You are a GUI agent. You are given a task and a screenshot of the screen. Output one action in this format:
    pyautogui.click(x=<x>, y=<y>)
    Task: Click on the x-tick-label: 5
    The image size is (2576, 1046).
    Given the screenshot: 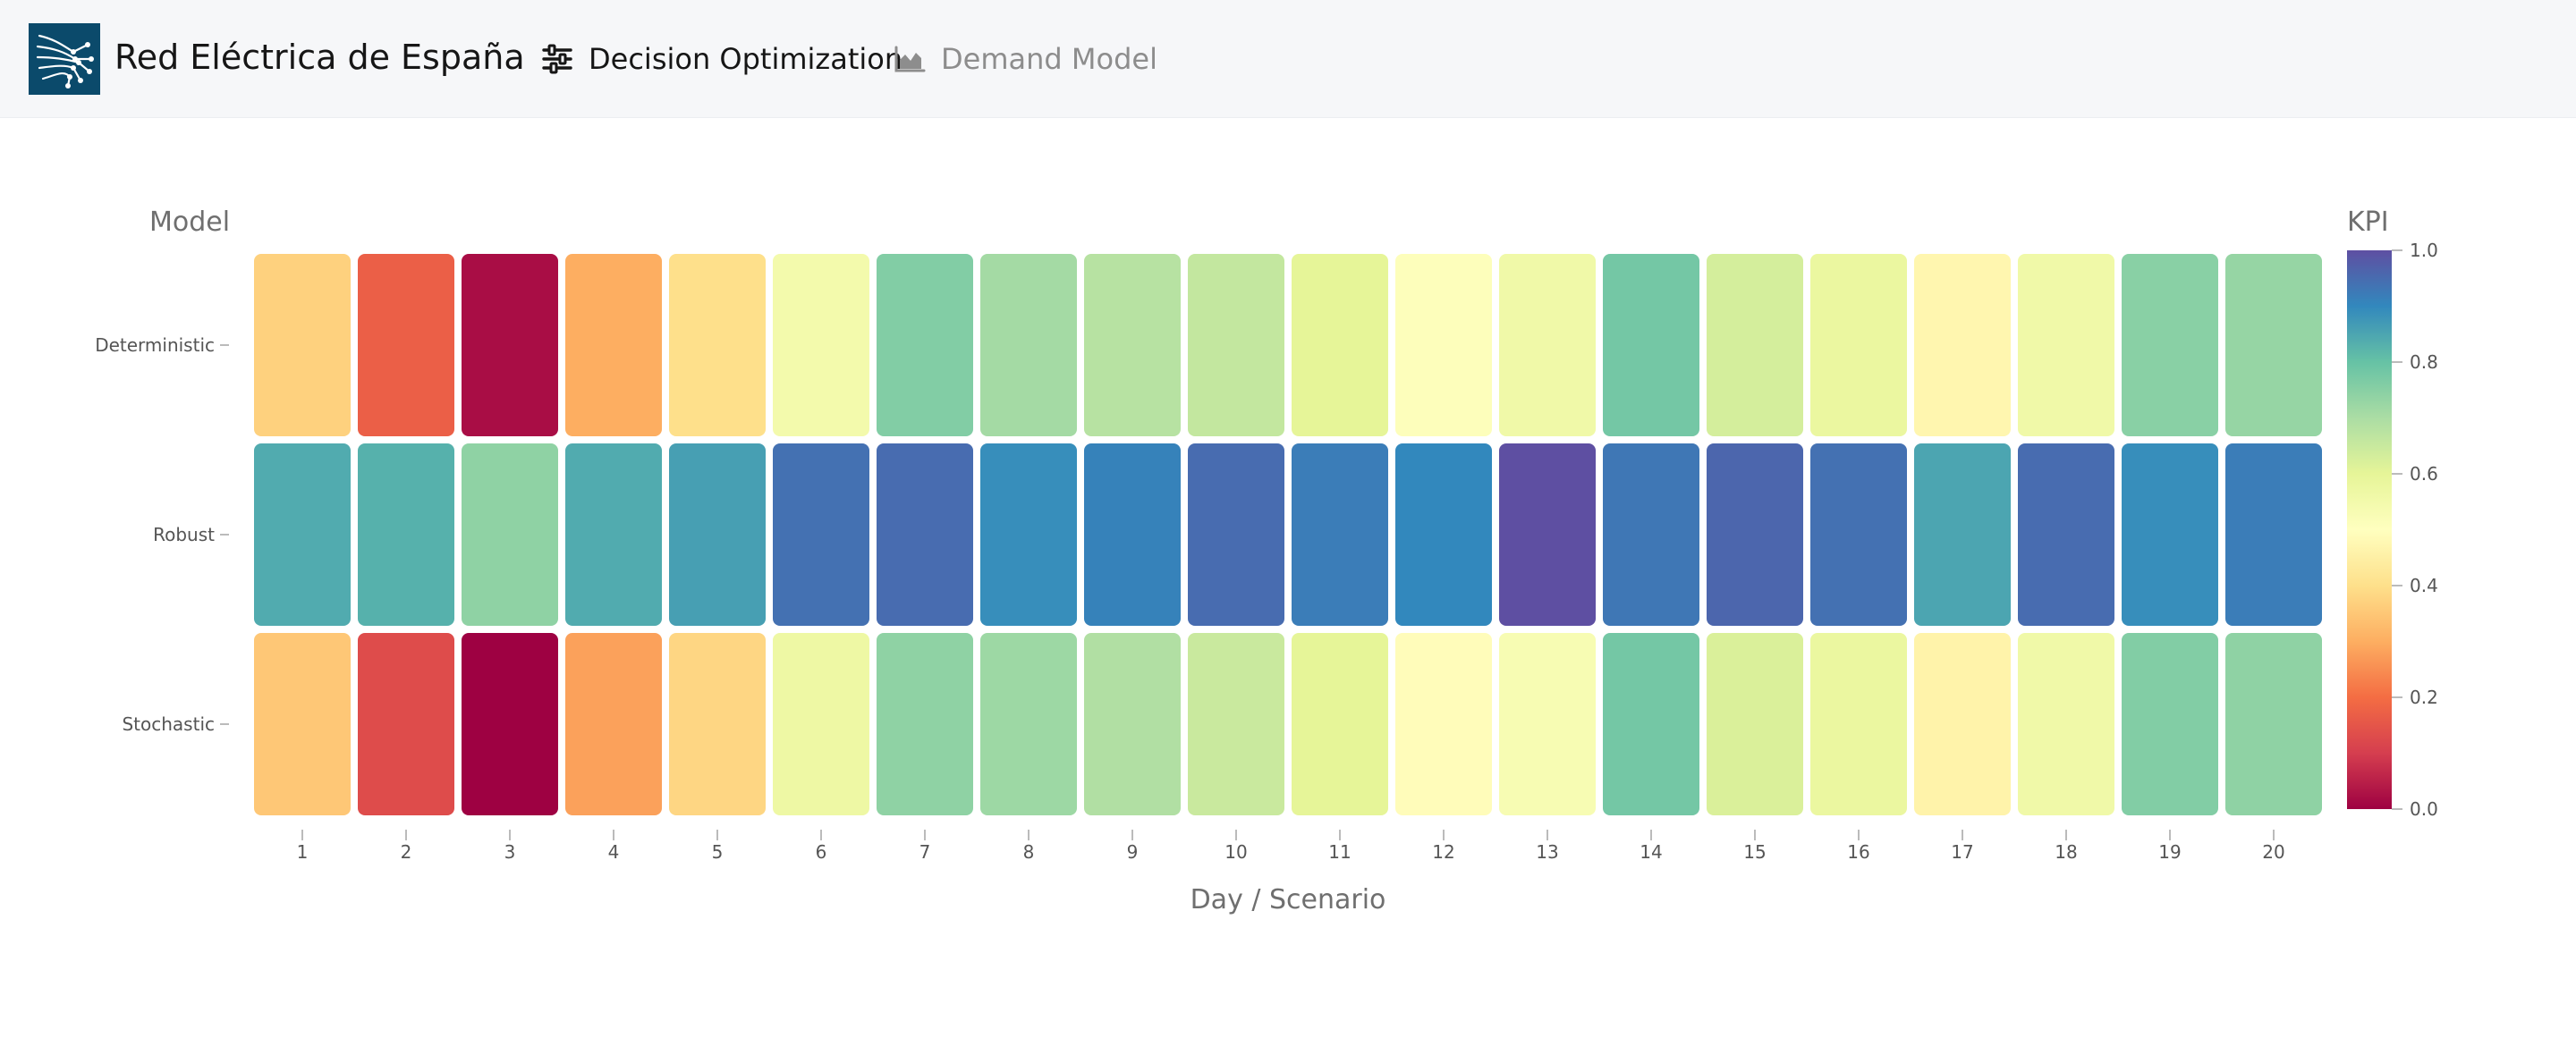 What is the action you would take?
    pyautogui.click(x=718, y=852)
    